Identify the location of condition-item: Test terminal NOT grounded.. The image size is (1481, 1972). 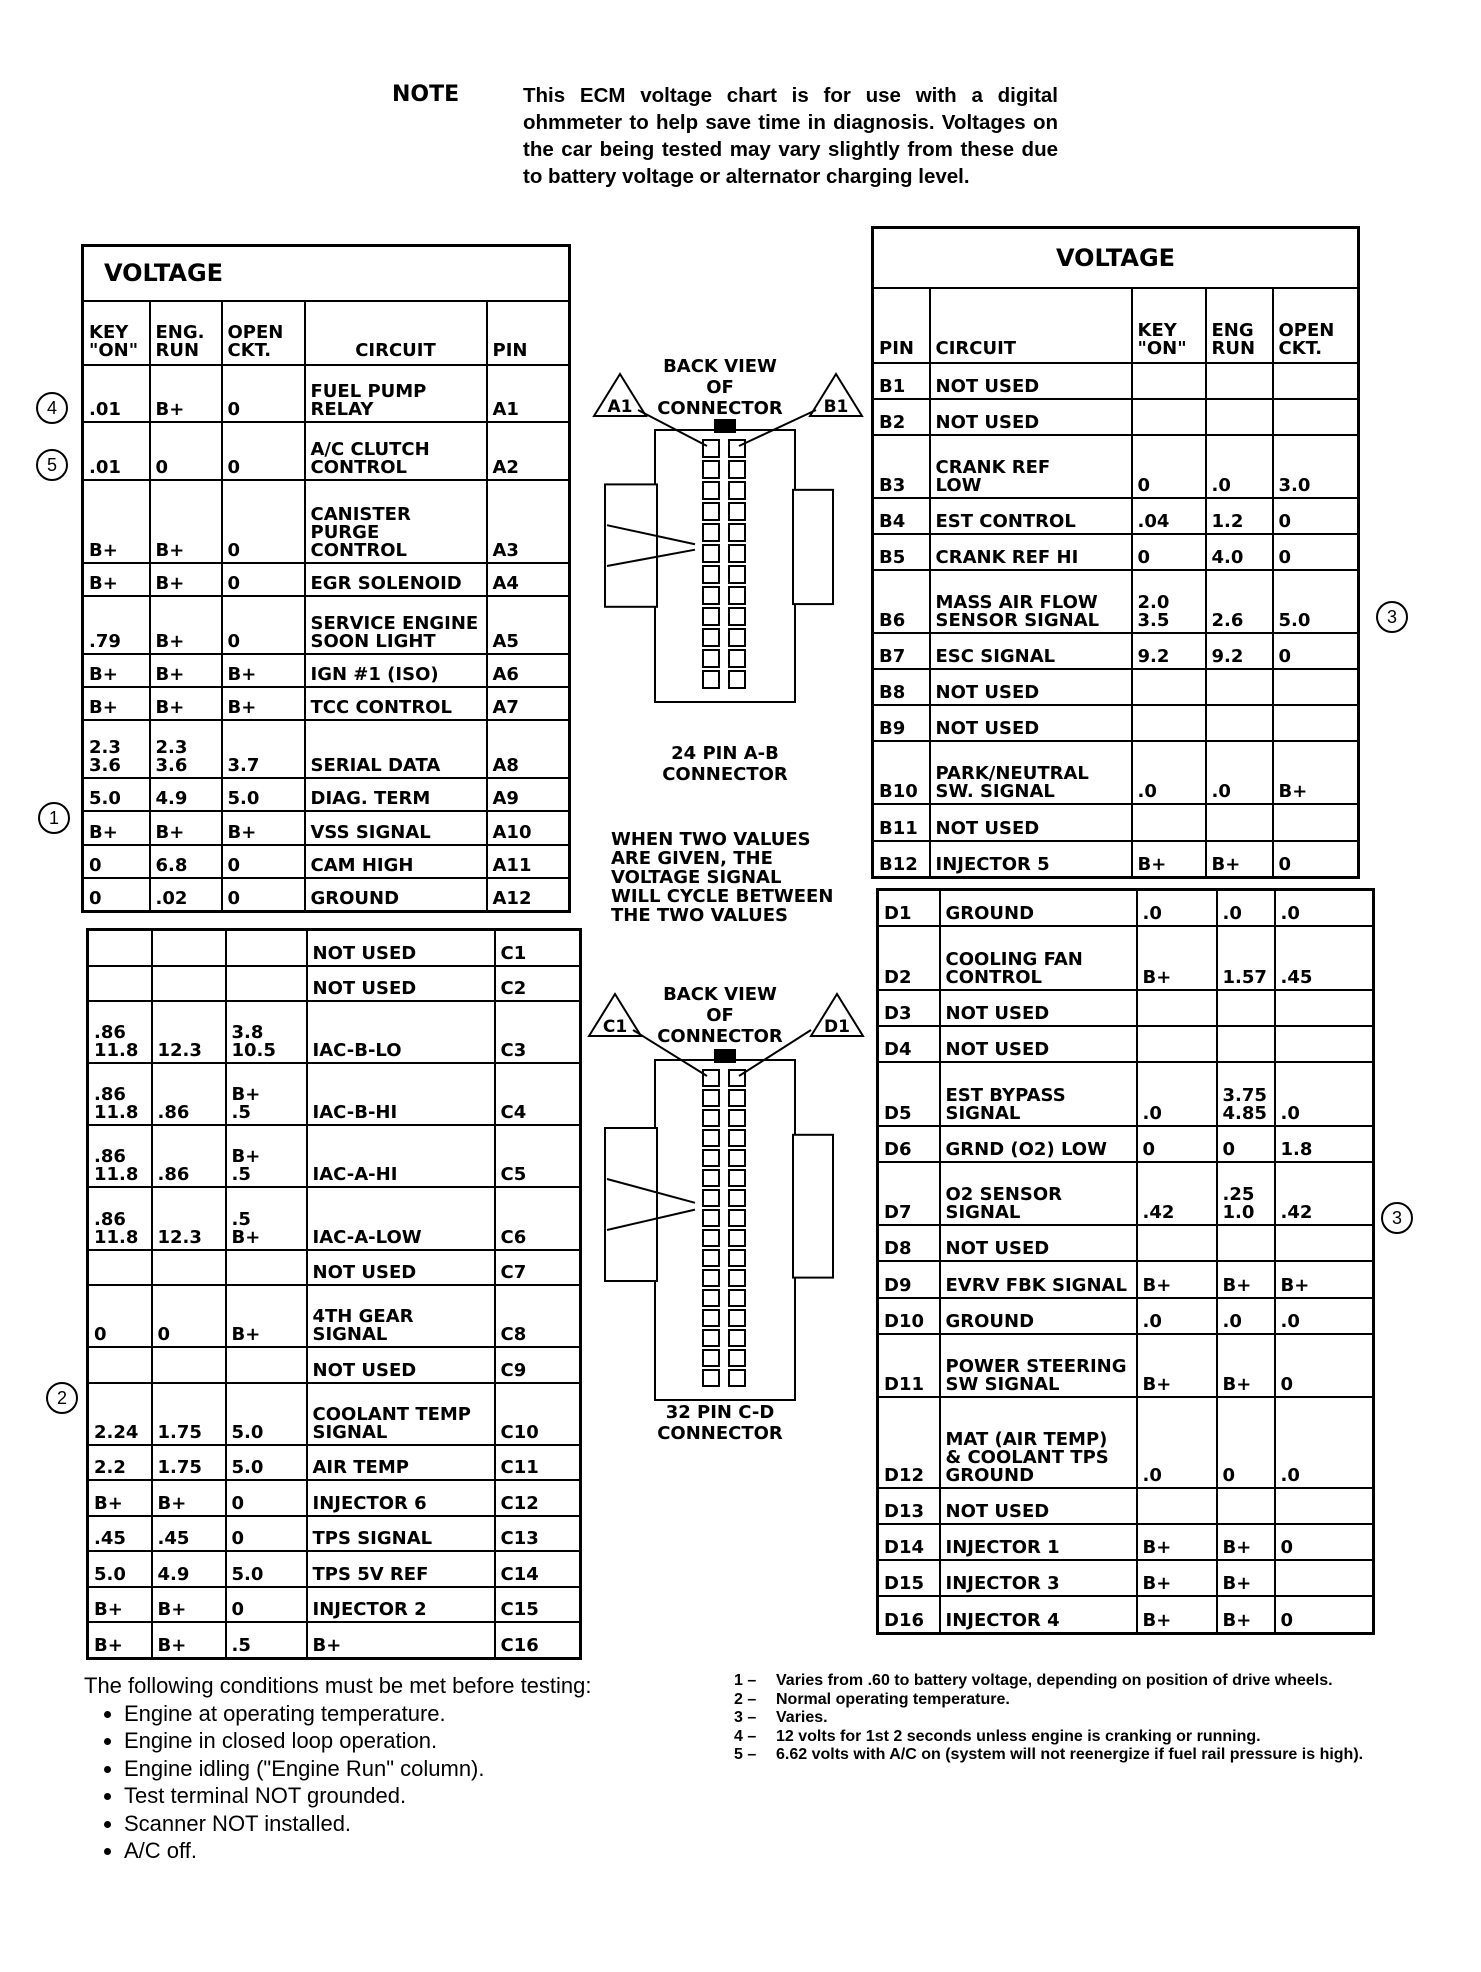
(358, 1796).